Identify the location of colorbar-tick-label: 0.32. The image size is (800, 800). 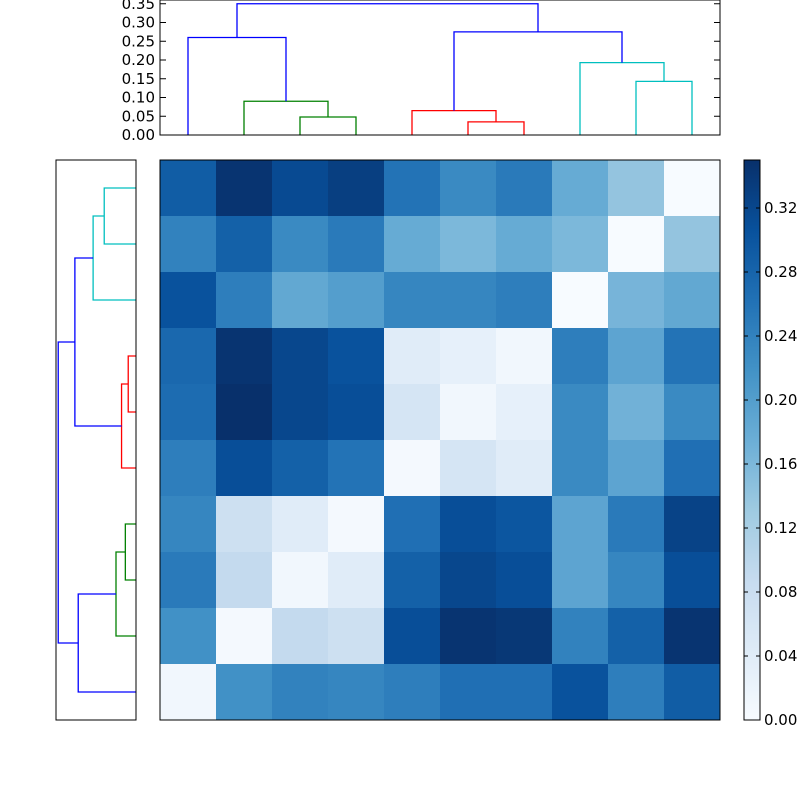
(780, 208).